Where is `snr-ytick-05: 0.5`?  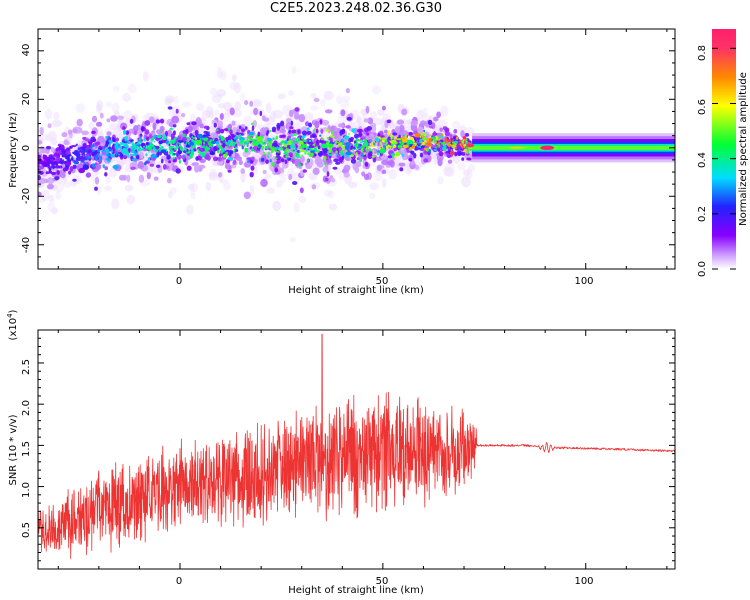 snr-ytick-05: 0.5 is located at coordinates (26, 530).